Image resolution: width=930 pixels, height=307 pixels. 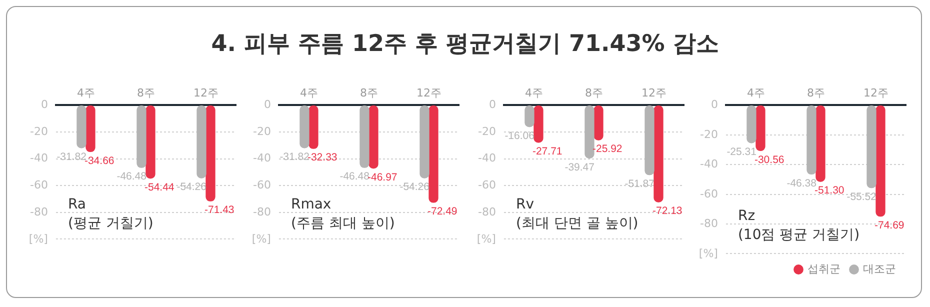 What do you see at coordinates (667, 211) in the screenshot?
I see `data-label: -72.13` at bounding box center [667, 211].